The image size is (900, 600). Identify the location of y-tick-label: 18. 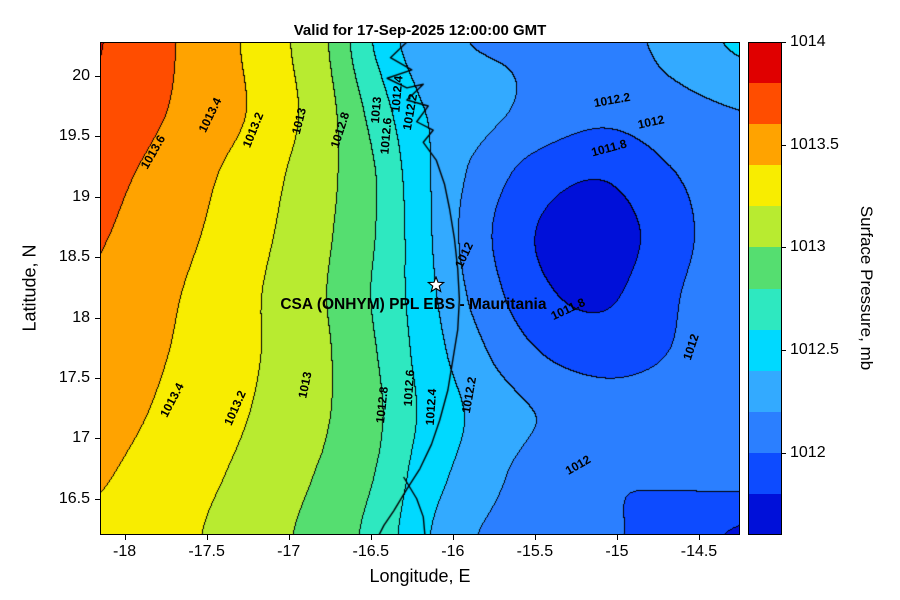
(81, 317).